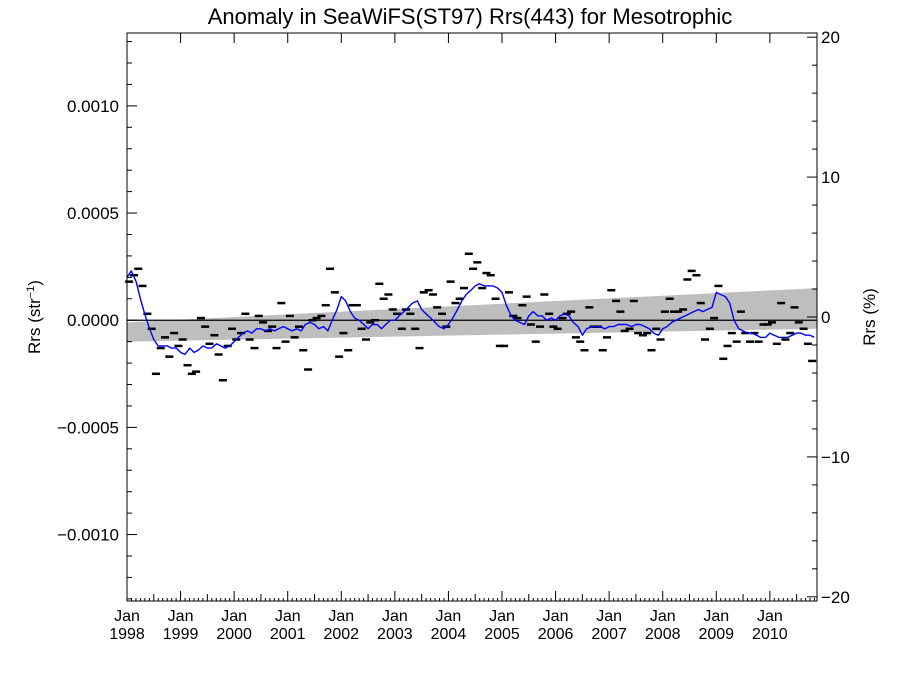 The width and height of the screenshot is (900, 675). What do you see at coordinates (31, 292) in the screenshot?
I see `left-y-axis-label-superscript: −1` at bounding box center [31, 292].